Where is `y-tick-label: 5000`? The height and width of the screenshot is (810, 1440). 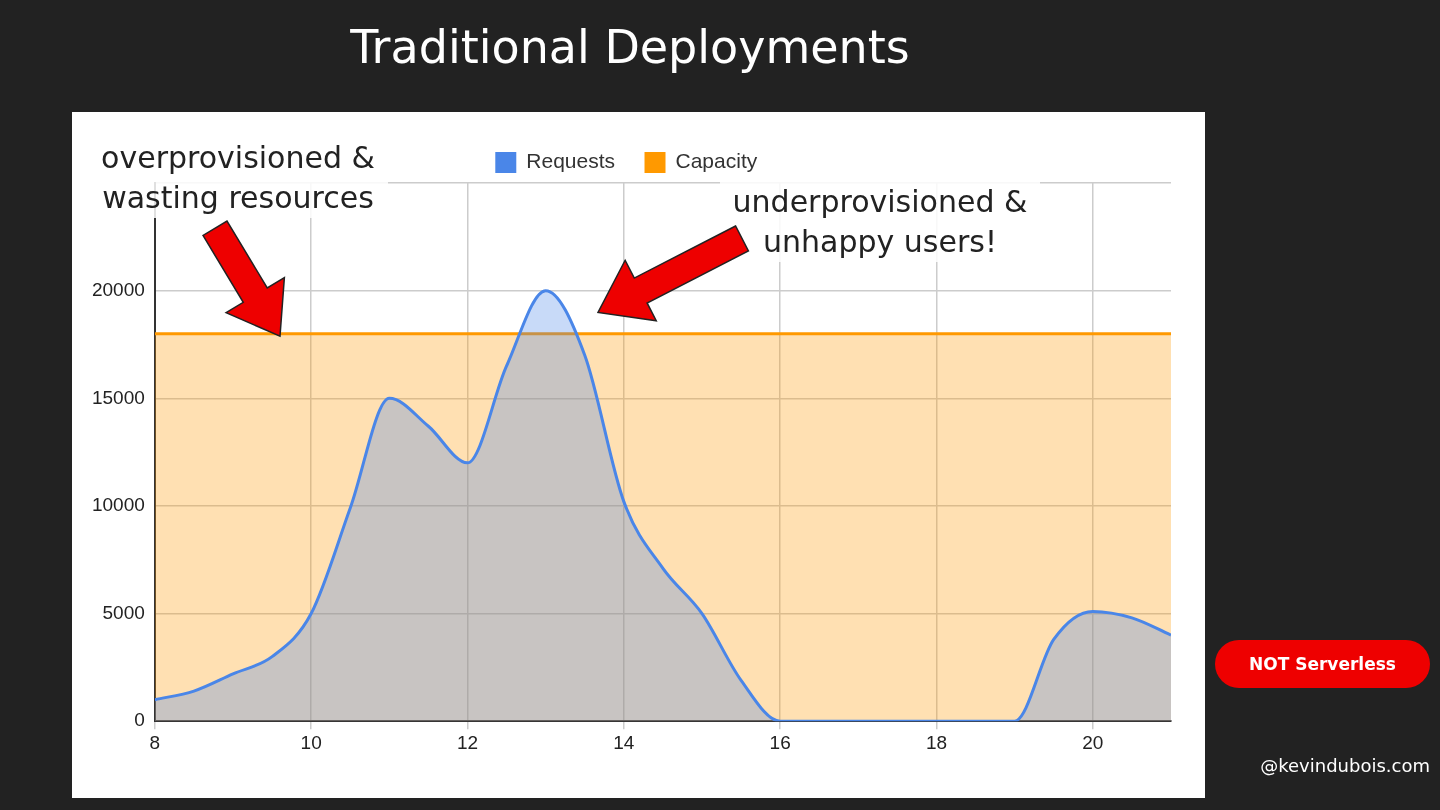 y-tick-label: 5000 is located at coordinates (123, 612).